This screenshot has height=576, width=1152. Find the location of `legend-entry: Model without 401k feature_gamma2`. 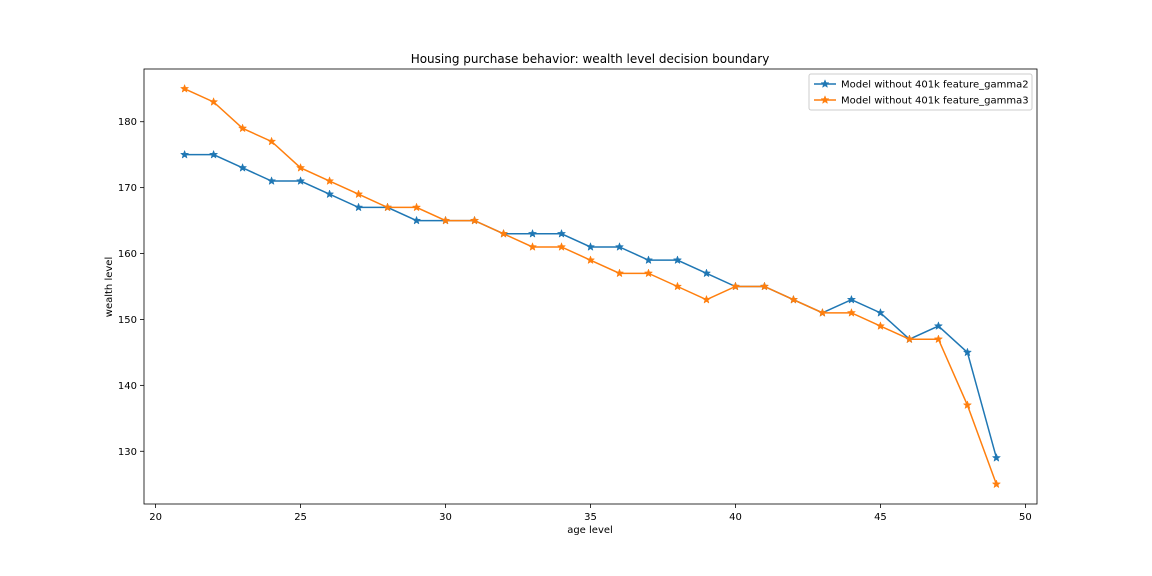

legend-entry: Model without 401k feature_gamma2 is located at coordinates (935, 85).